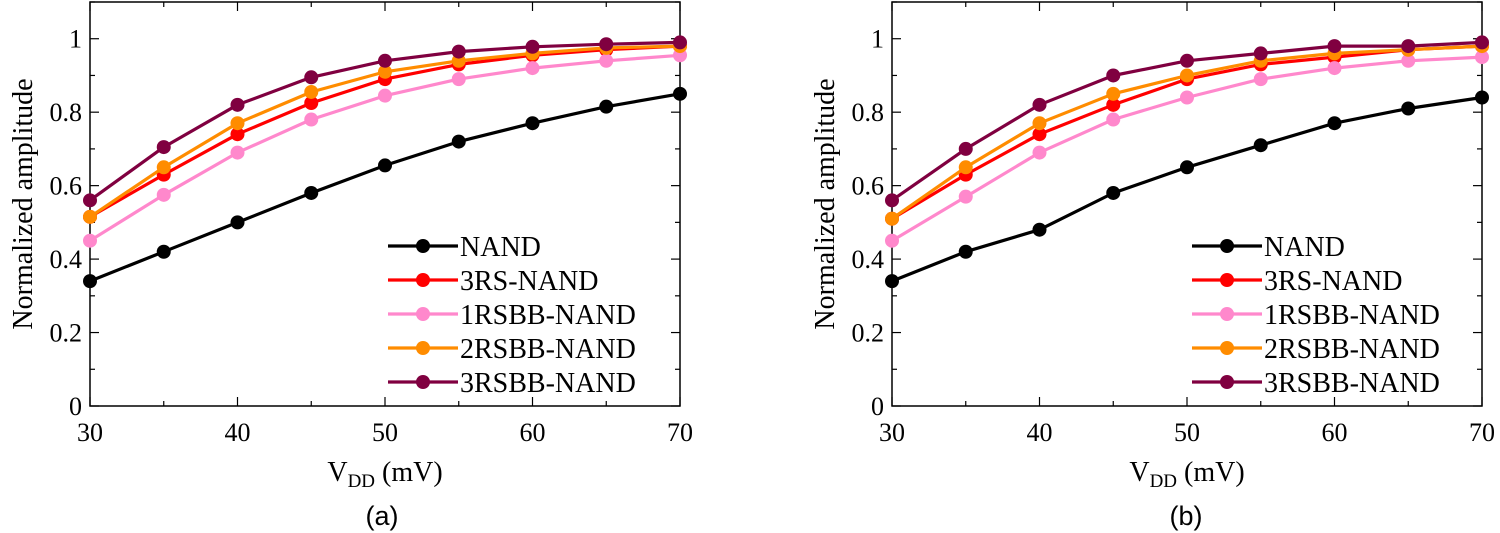 The height and width of the screenshot is (533, 1500). I want to click on x-tick-label: 60, so click(533, 432).